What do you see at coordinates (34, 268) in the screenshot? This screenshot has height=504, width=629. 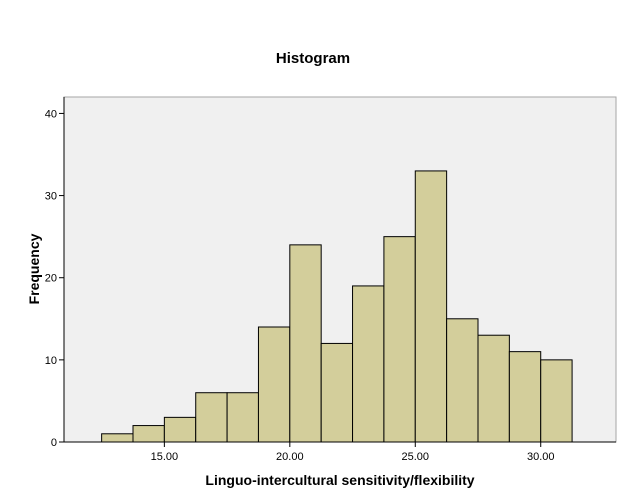 I see `y-axis-label: Frequency` at bounding box center [34, 268].